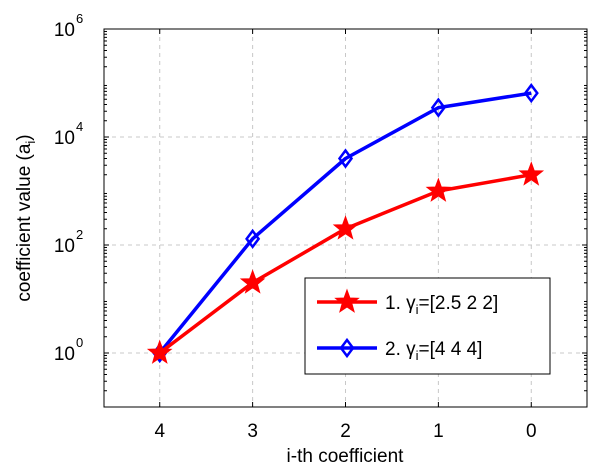 The image size is (592, 468). I want to click on x-axis-label: i-th coefficient, so click(346, 456).